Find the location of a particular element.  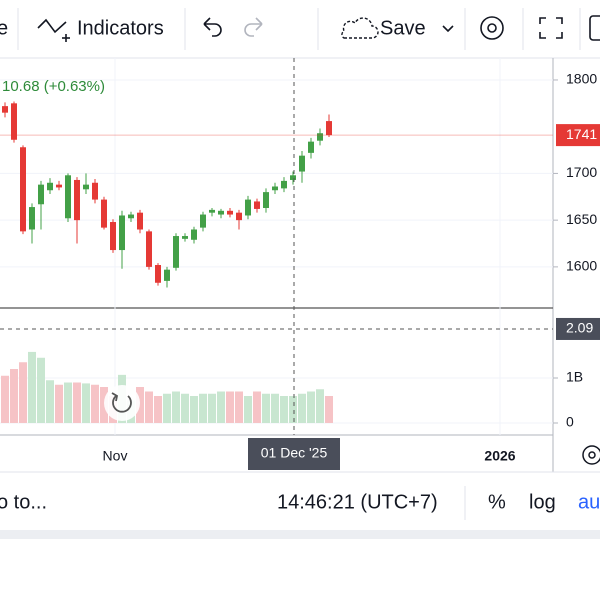

redo-icon is located at coordinates (253, 27).